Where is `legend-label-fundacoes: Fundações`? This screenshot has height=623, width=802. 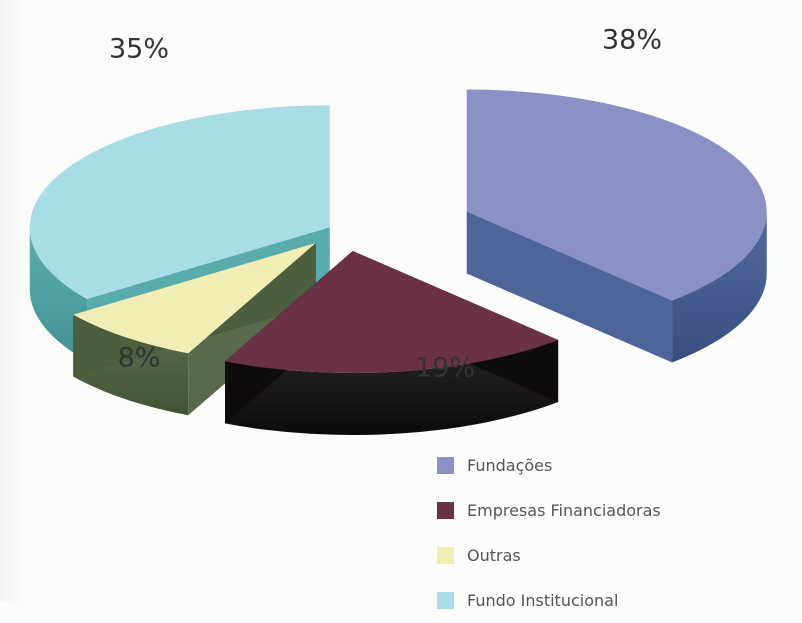
legend-label-fundacoes: Fundações is located at coordinates (510, 465).